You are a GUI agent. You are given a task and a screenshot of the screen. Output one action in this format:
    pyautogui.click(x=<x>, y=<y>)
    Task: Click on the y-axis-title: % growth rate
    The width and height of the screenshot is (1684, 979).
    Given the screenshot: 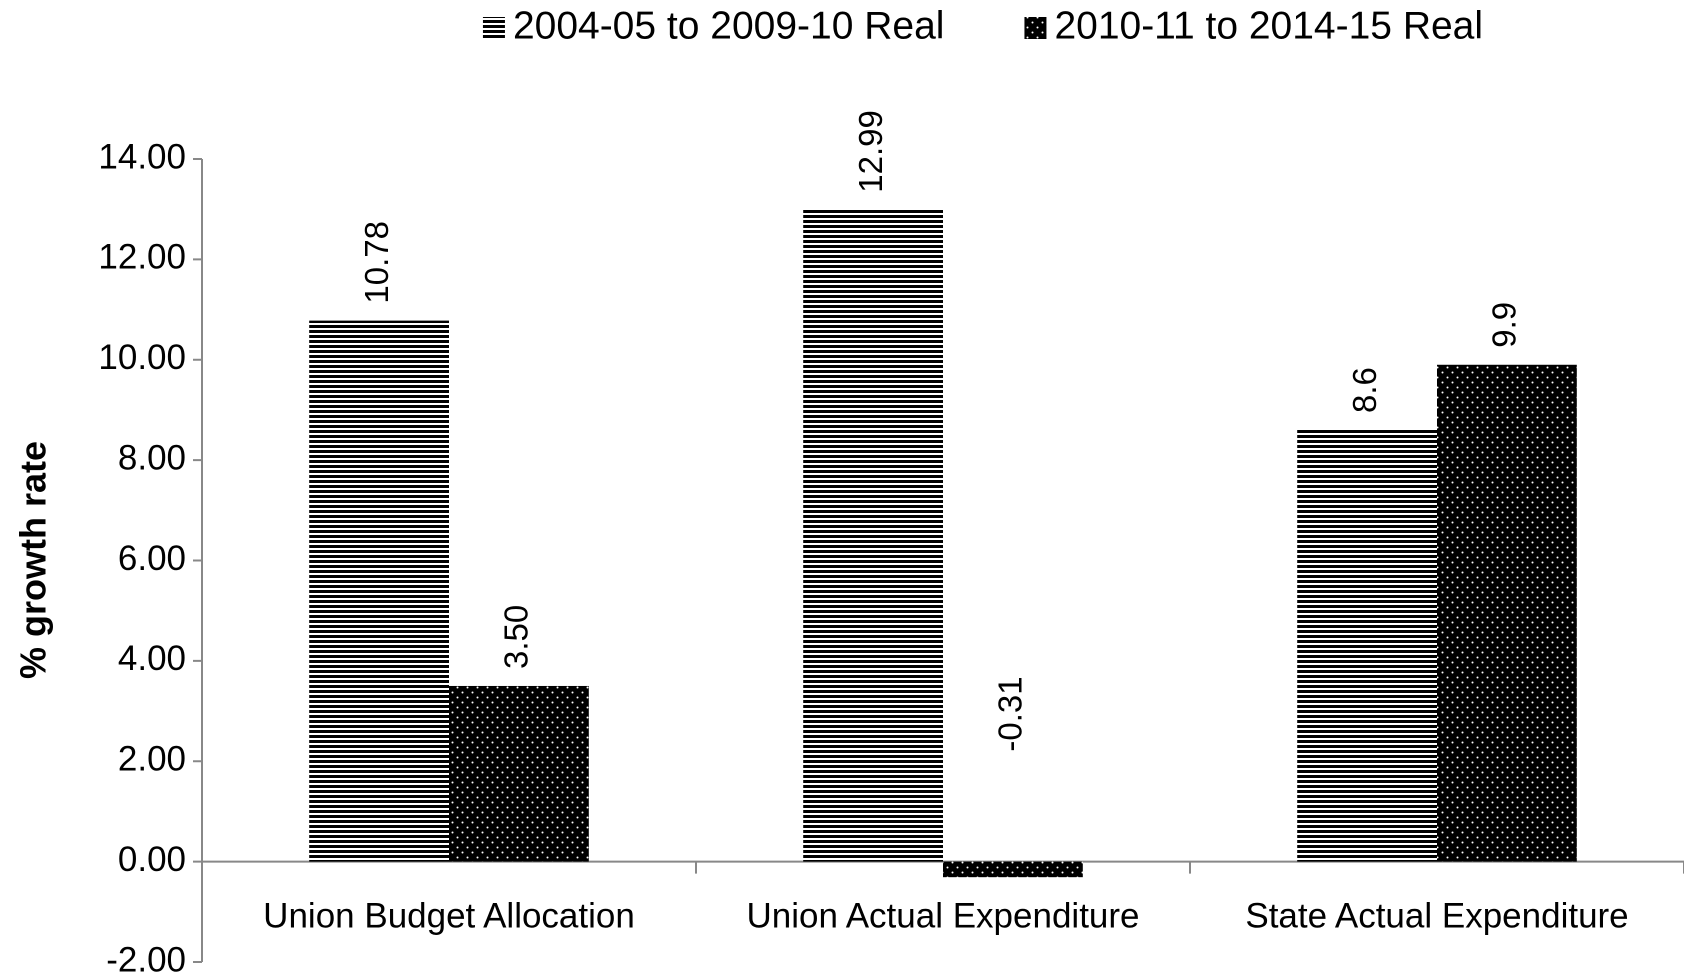 What is the action you would take?
    pyautogui.click(x=33, y=560)
    